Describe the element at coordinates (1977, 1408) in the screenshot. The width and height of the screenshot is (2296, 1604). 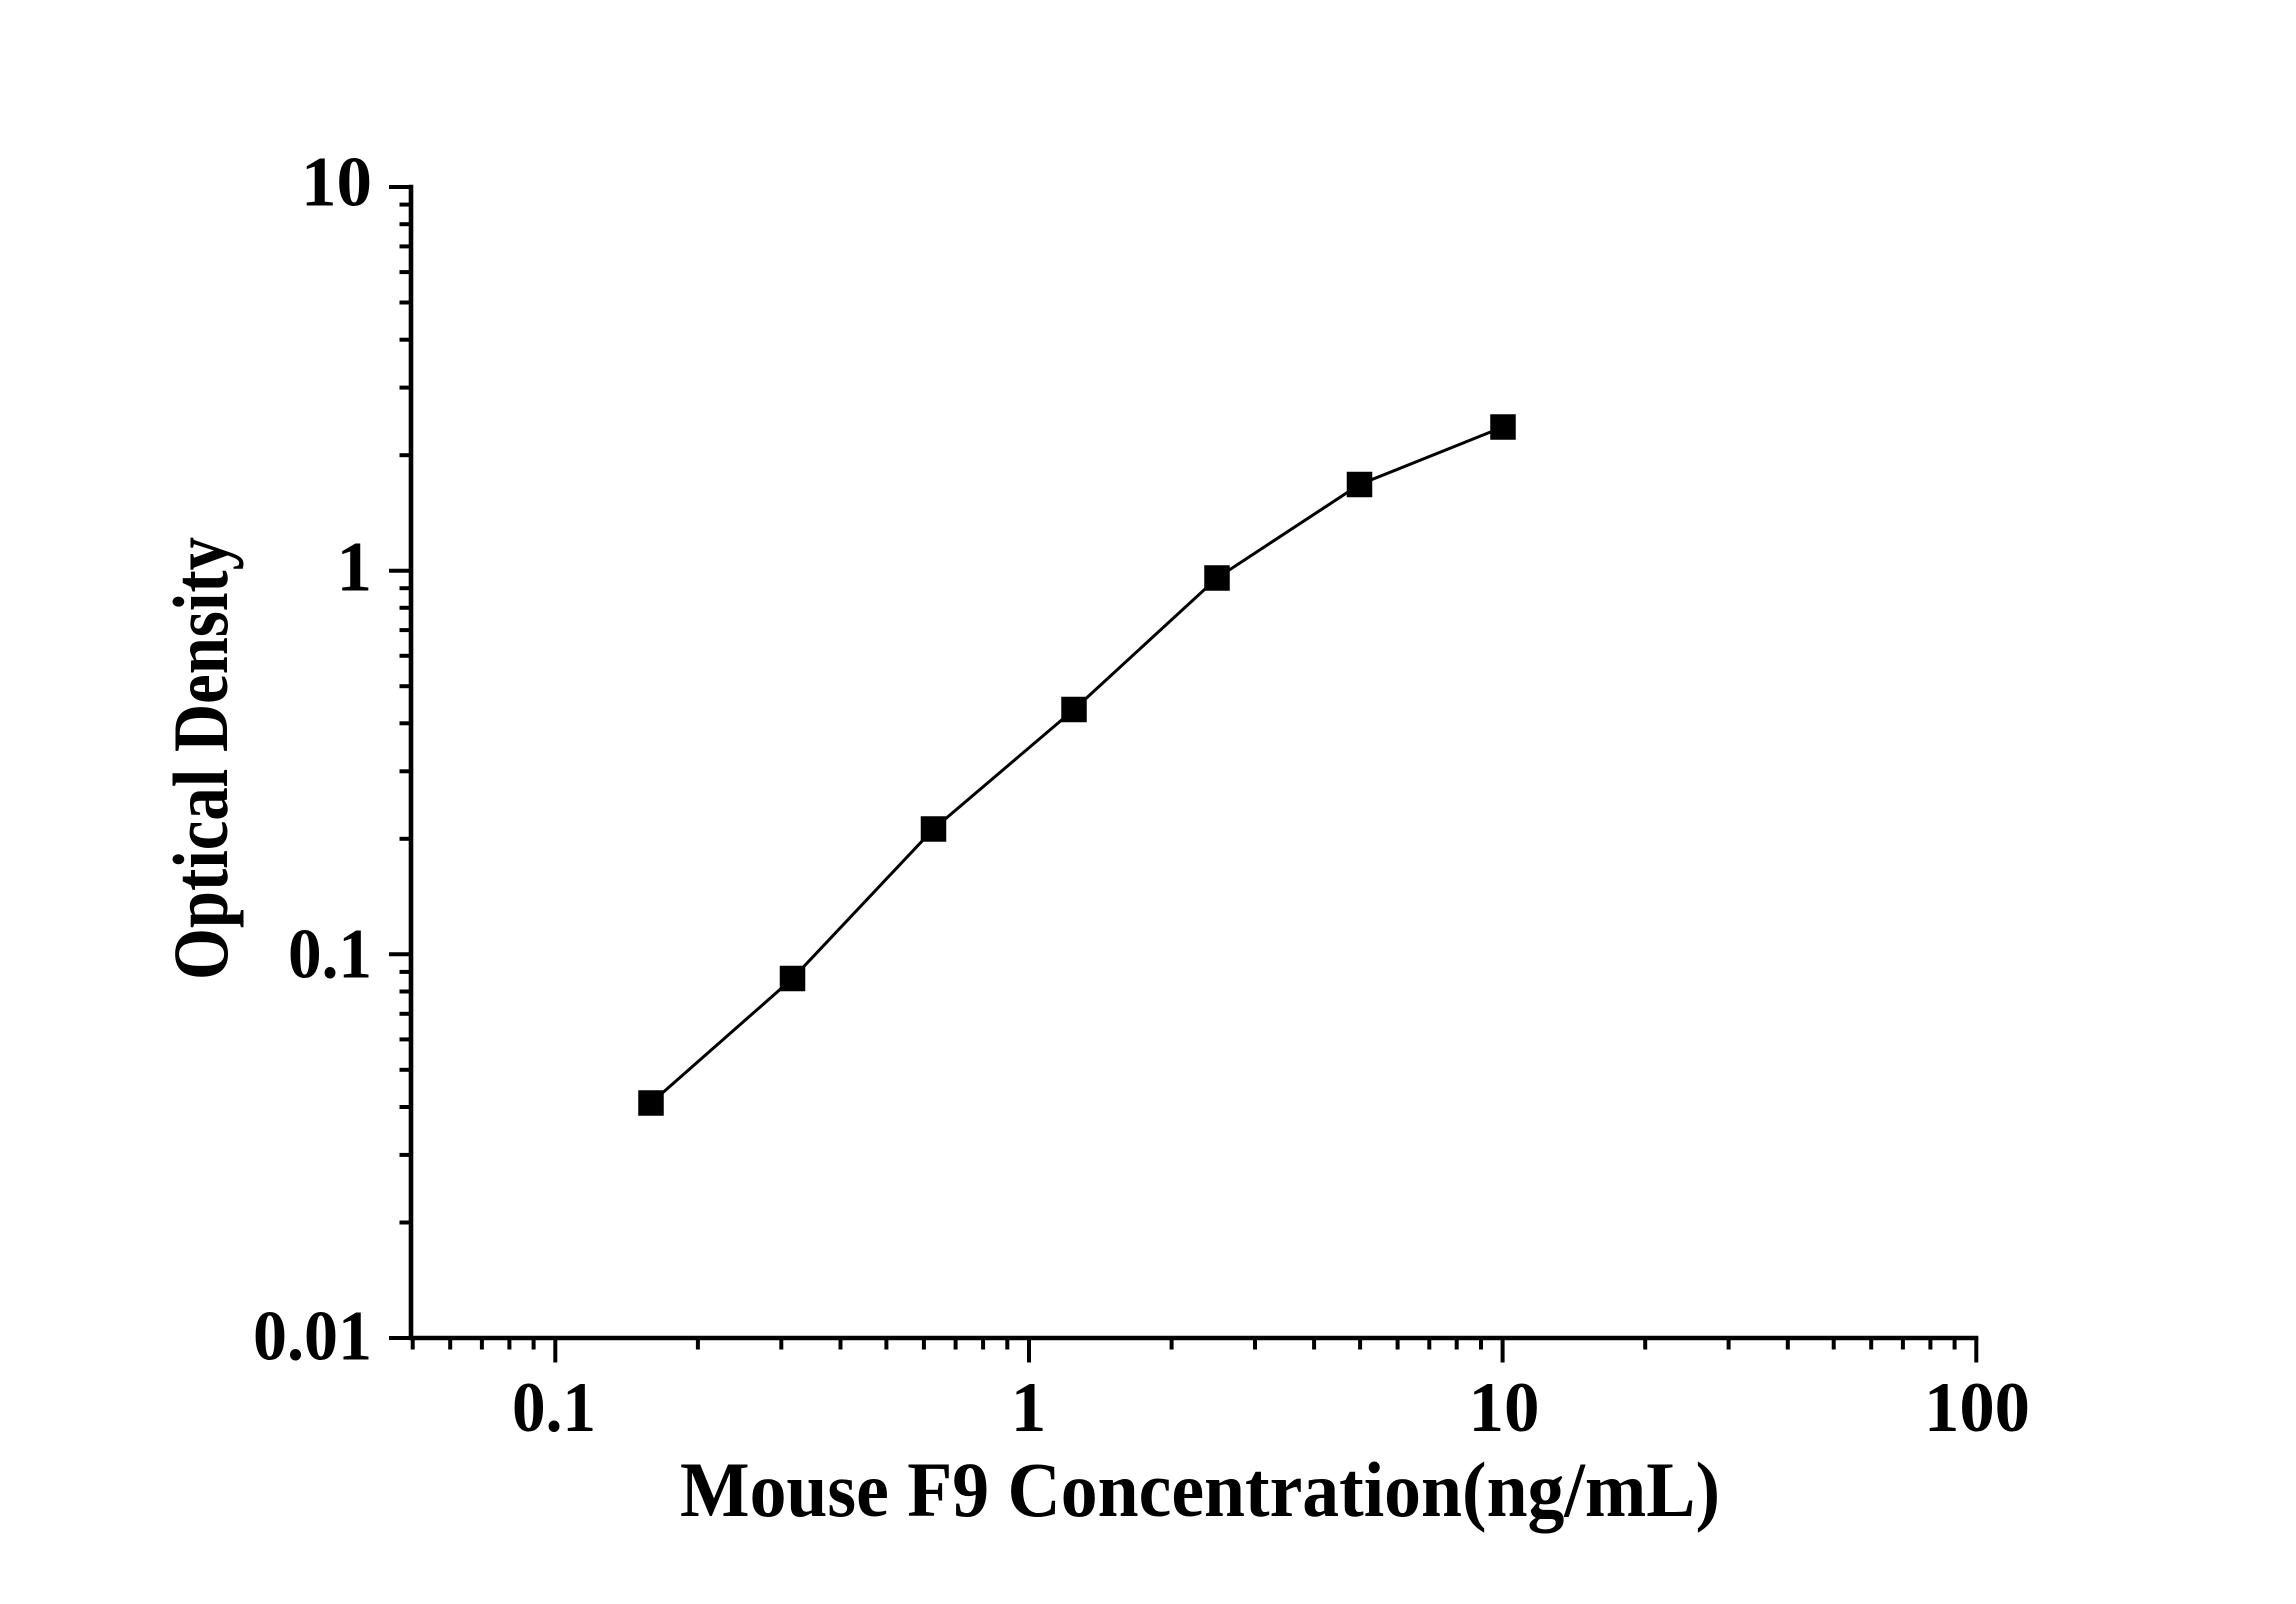
I see `svg-text: 100` at that location.